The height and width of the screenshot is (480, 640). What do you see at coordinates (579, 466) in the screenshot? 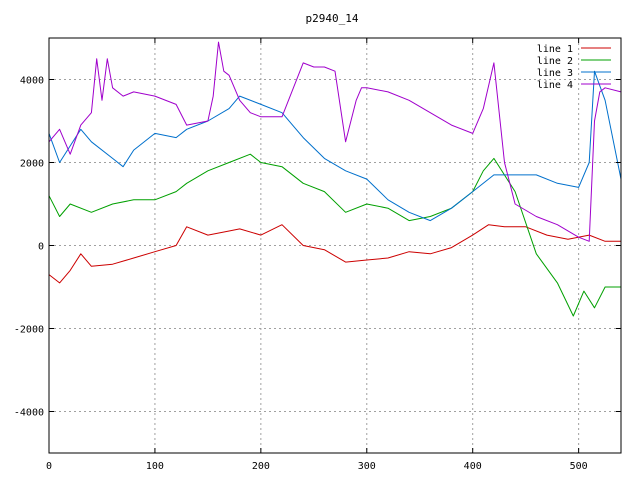
I see `x-tick-label: 500` at bounding box center [579, 466].